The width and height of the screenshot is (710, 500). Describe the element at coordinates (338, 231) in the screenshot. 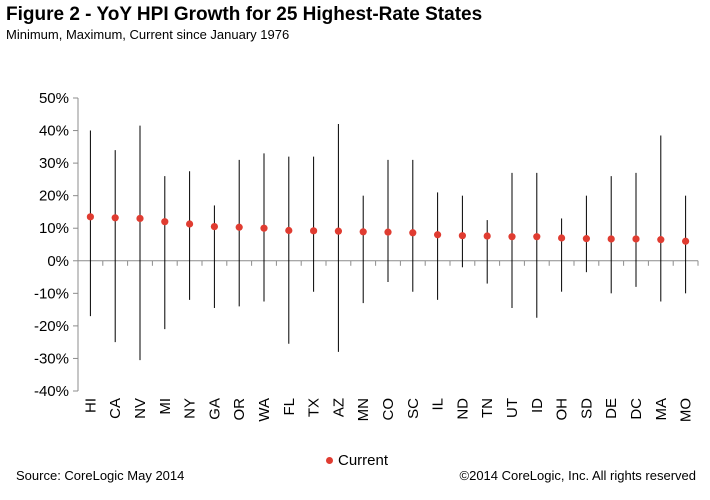

I see `current-marker-az` at that location.